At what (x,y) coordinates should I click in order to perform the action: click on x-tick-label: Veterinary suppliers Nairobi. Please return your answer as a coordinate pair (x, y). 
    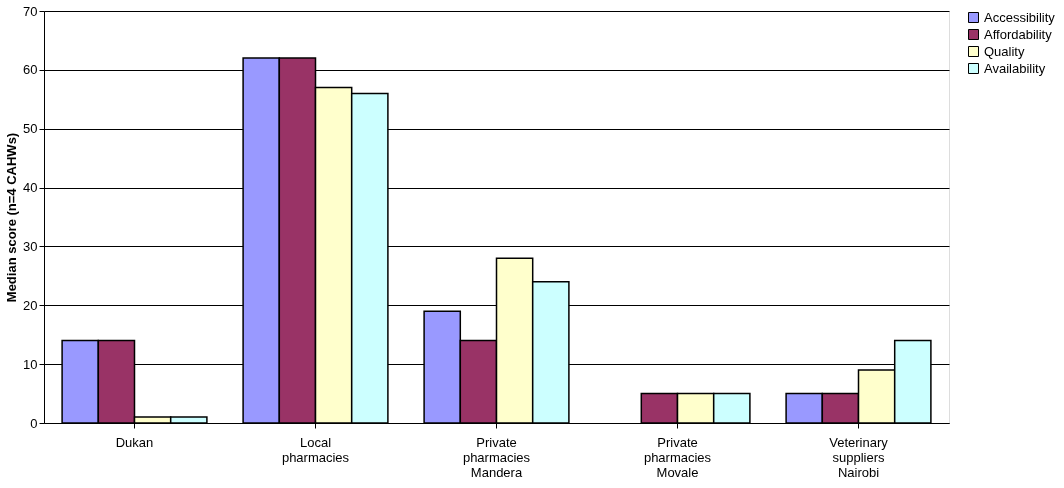
    Looking at the image, I should click on (859, 457).